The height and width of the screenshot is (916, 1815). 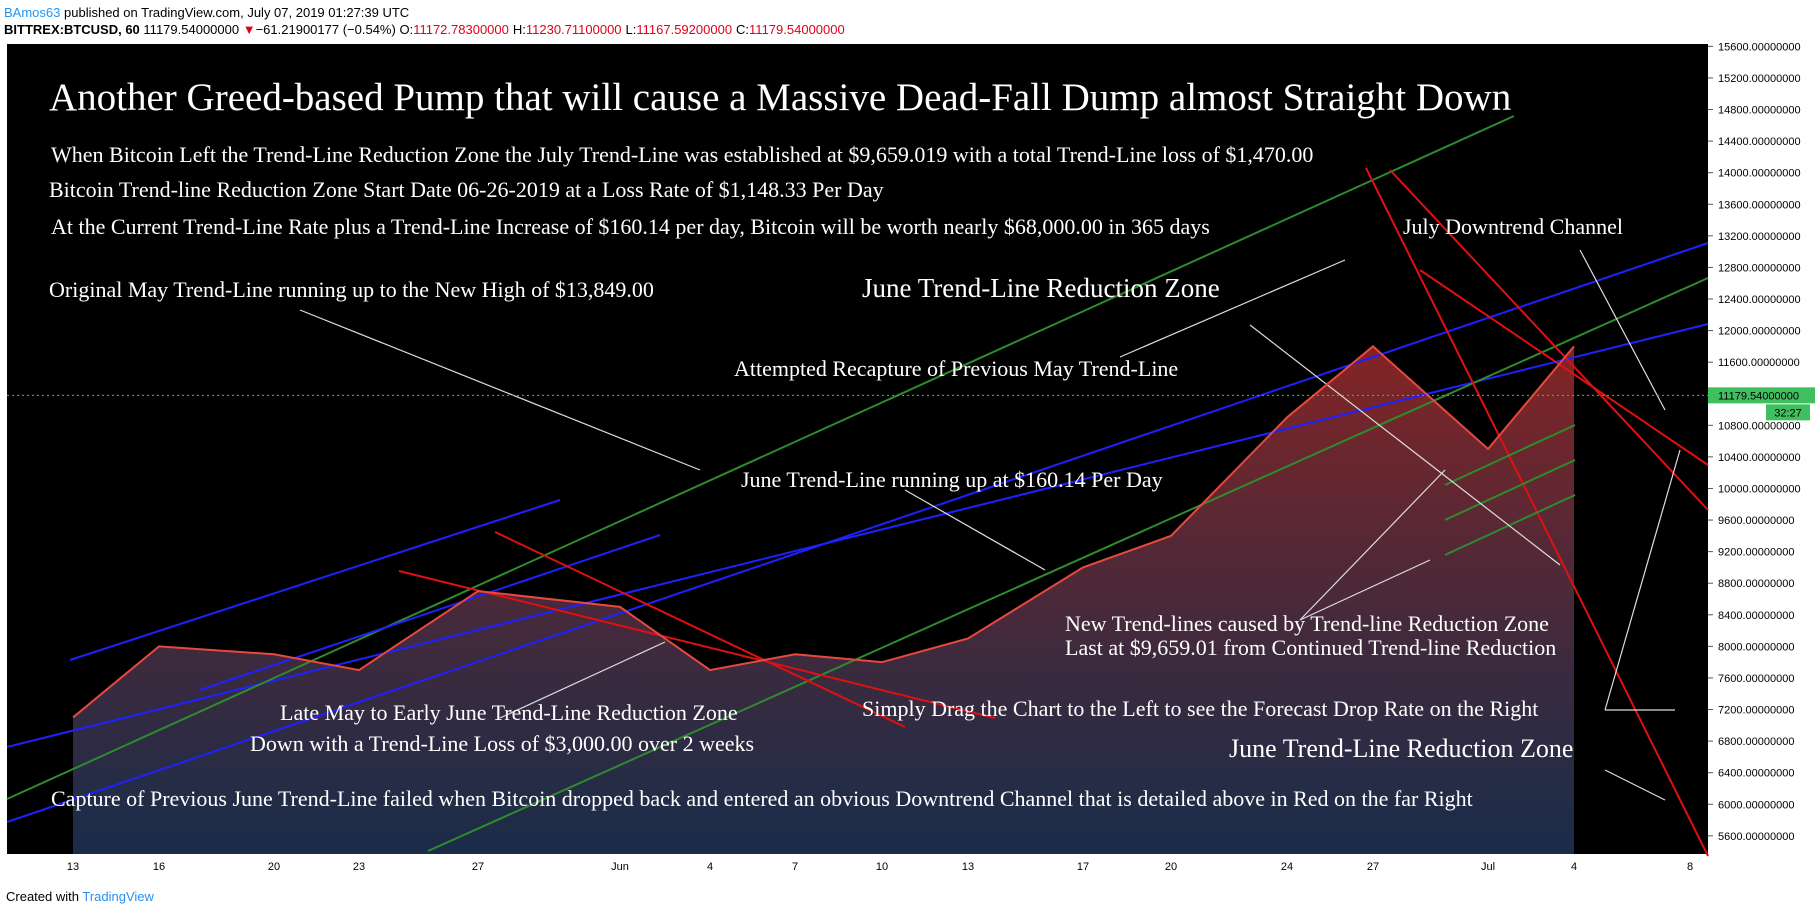 What do you see at coordinates (1759, 458) in the screenshot?
I see `y-tick-label: 10400.00000000` at bounding box center [1759, 458].